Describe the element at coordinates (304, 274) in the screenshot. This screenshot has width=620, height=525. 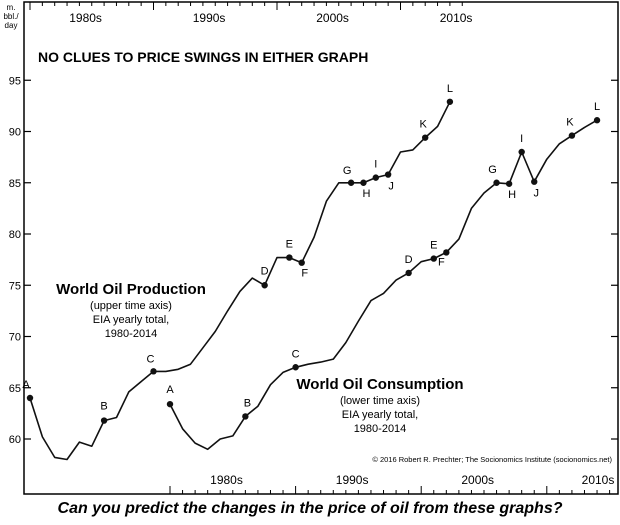
I see `production-point-label: F` at that location.